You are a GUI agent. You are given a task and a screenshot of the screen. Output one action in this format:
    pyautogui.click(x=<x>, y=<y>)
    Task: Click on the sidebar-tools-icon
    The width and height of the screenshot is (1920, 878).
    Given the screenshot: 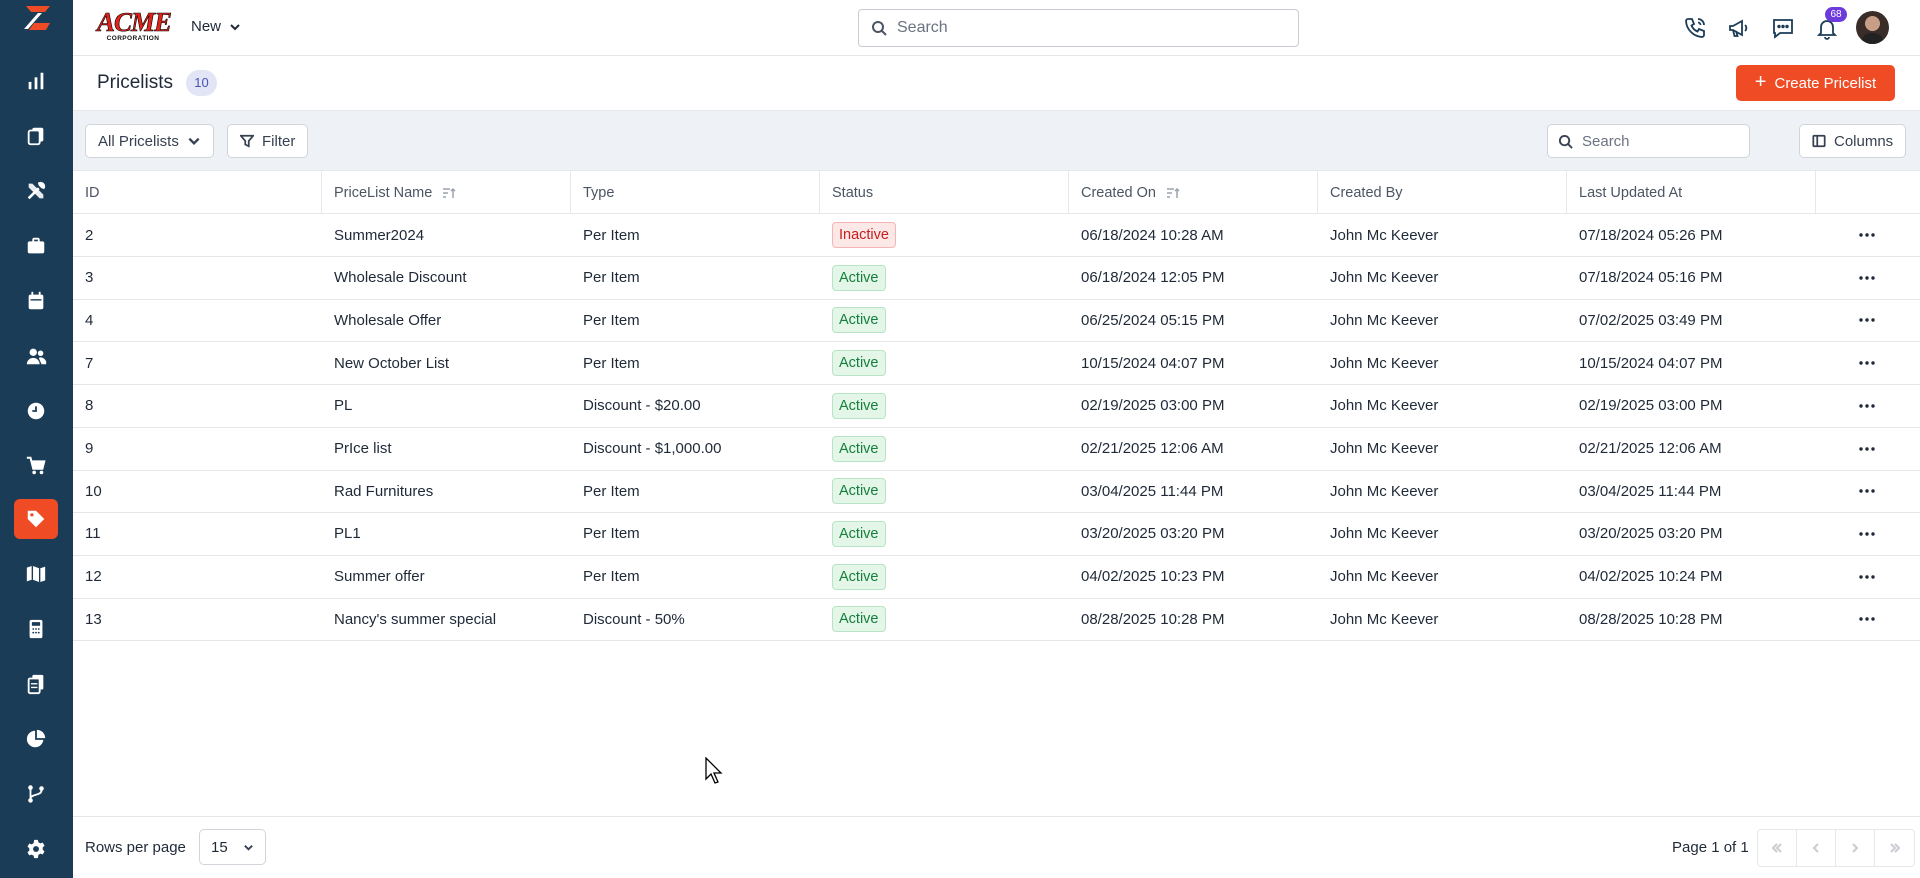 What is the action you would take?
    pyautogui.click(x=36, y=191)
    